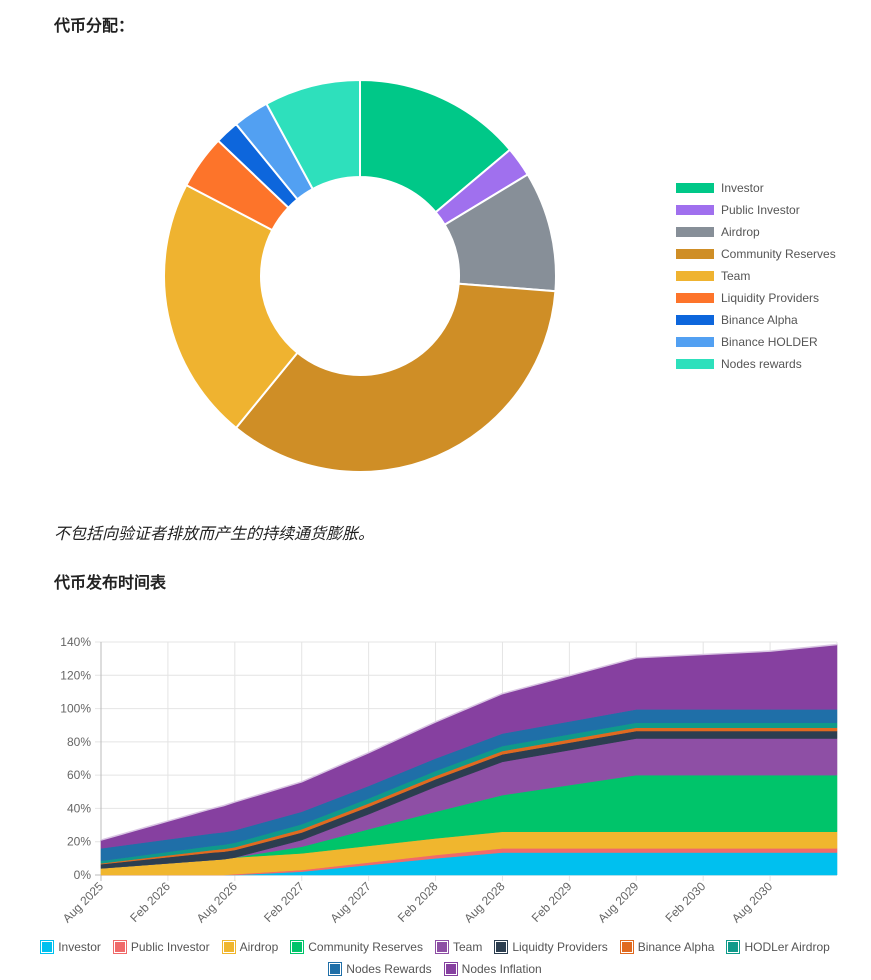  I want to click on legend-item-nodes-rewards: Nodes Rewards, so click(380, 969).